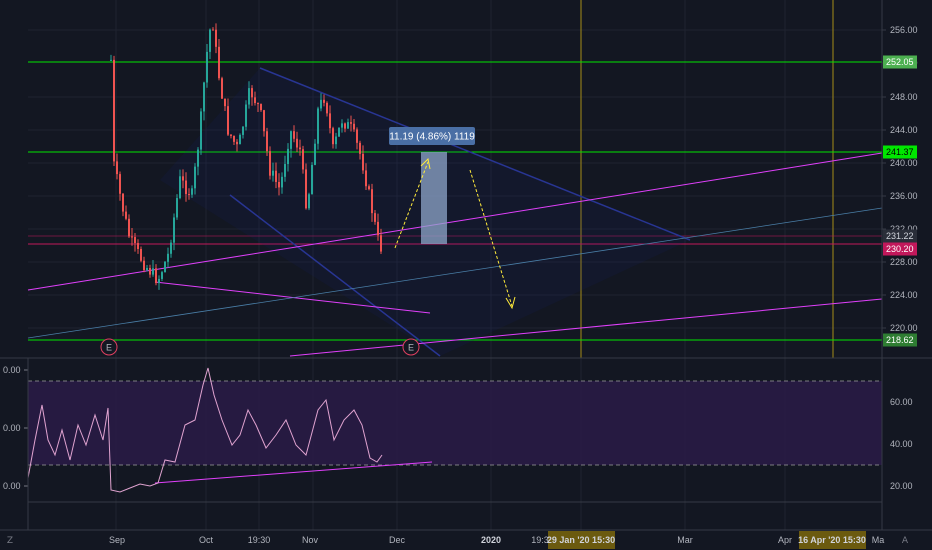  What do you see at coordinates (905, 541) in the screenshot?
I see `auto-scale-icon: A` at bounding box center [905, 541].